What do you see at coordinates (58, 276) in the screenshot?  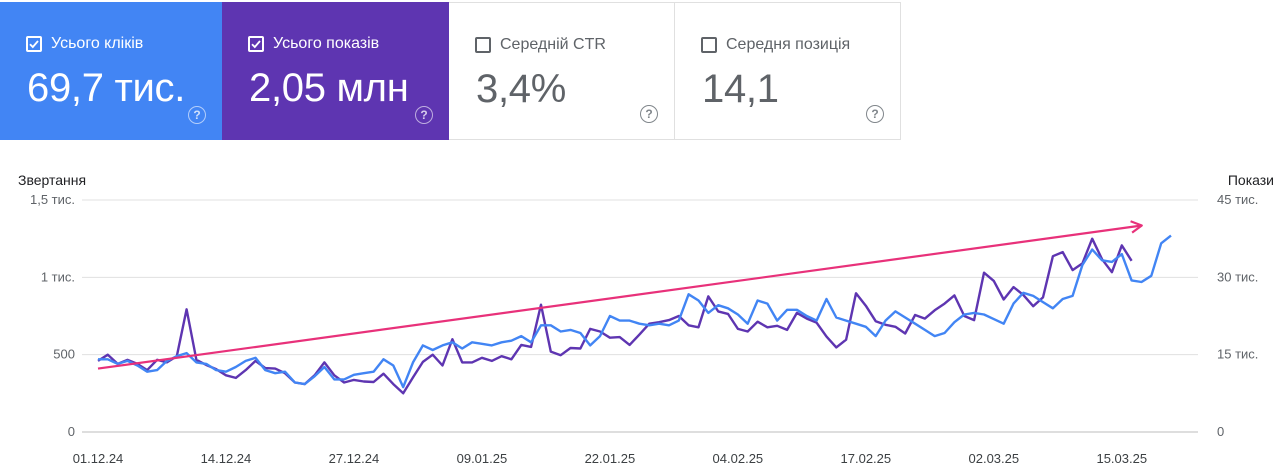 I see `left-tick-label: 1 тис.` at bounding box center [58, 276].